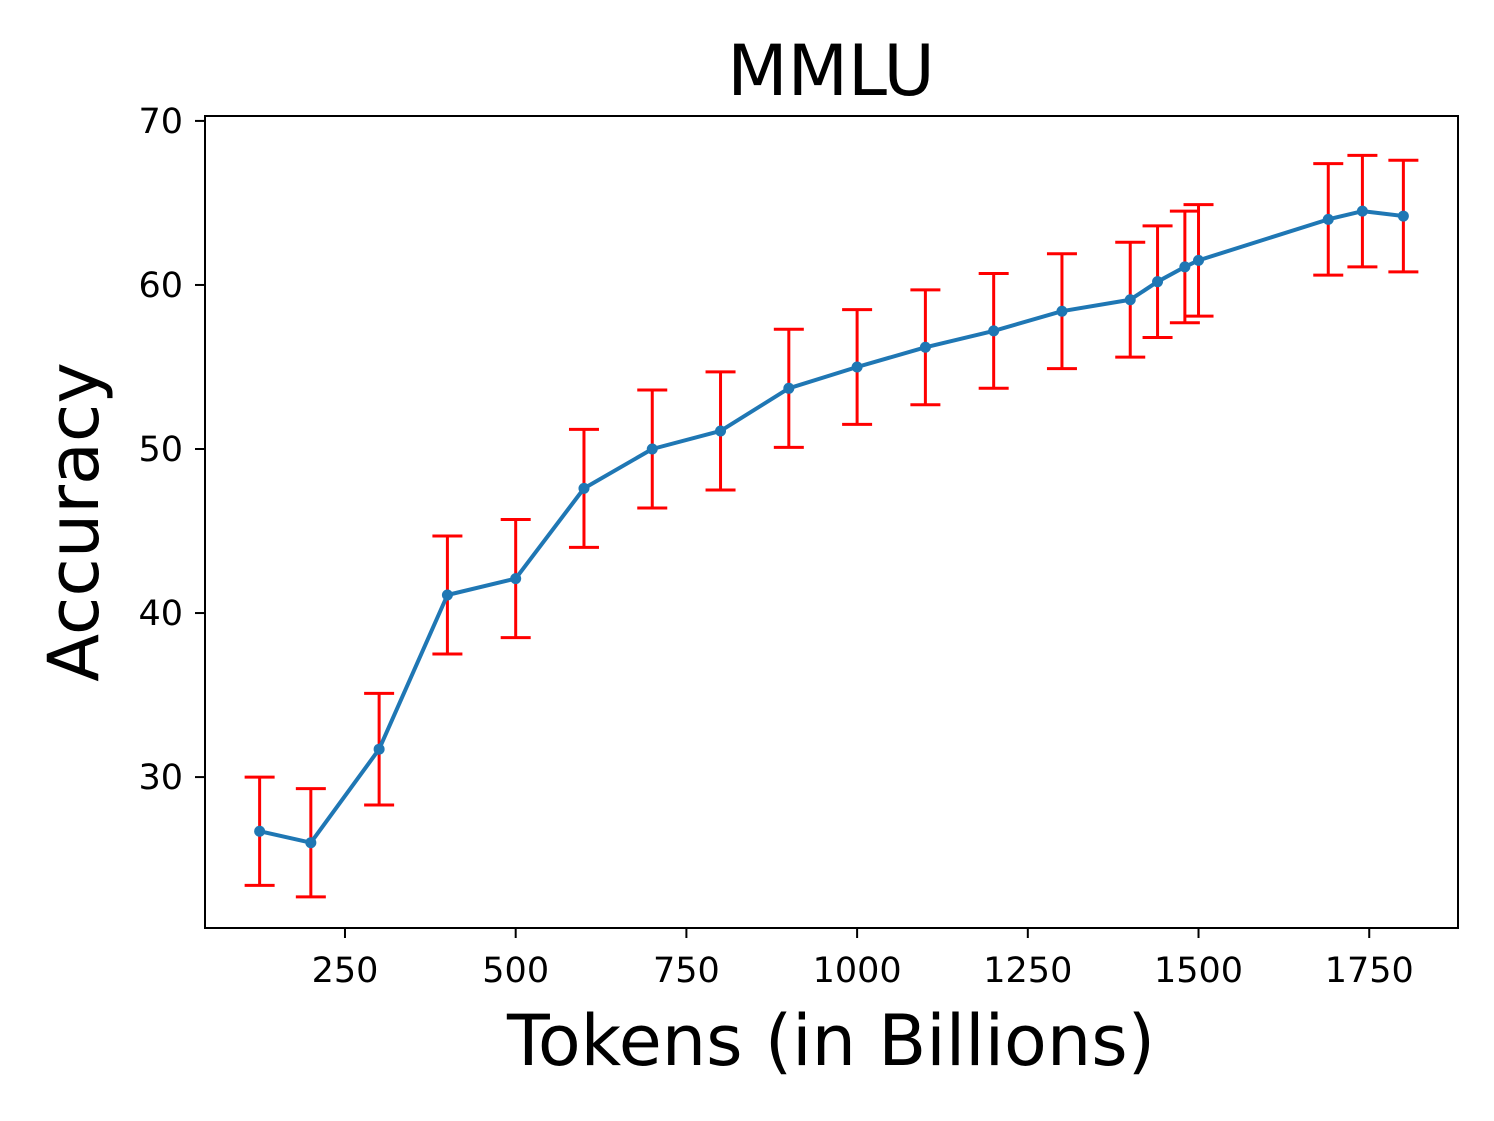 The width and height of the screenshot is (1494, 1121). Describe the element at coordinates (345, 971) in the screenshot. I see `x-tick-label: 250` at that location.